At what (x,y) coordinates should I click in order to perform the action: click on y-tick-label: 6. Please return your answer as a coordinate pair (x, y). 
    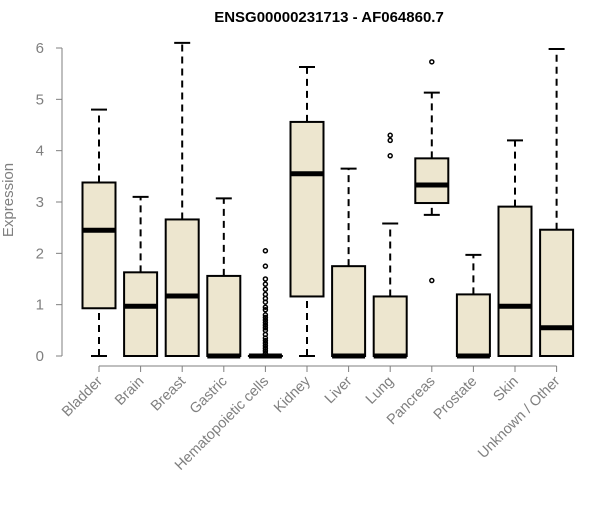
    Looking at the image, I should click on (40, 48).